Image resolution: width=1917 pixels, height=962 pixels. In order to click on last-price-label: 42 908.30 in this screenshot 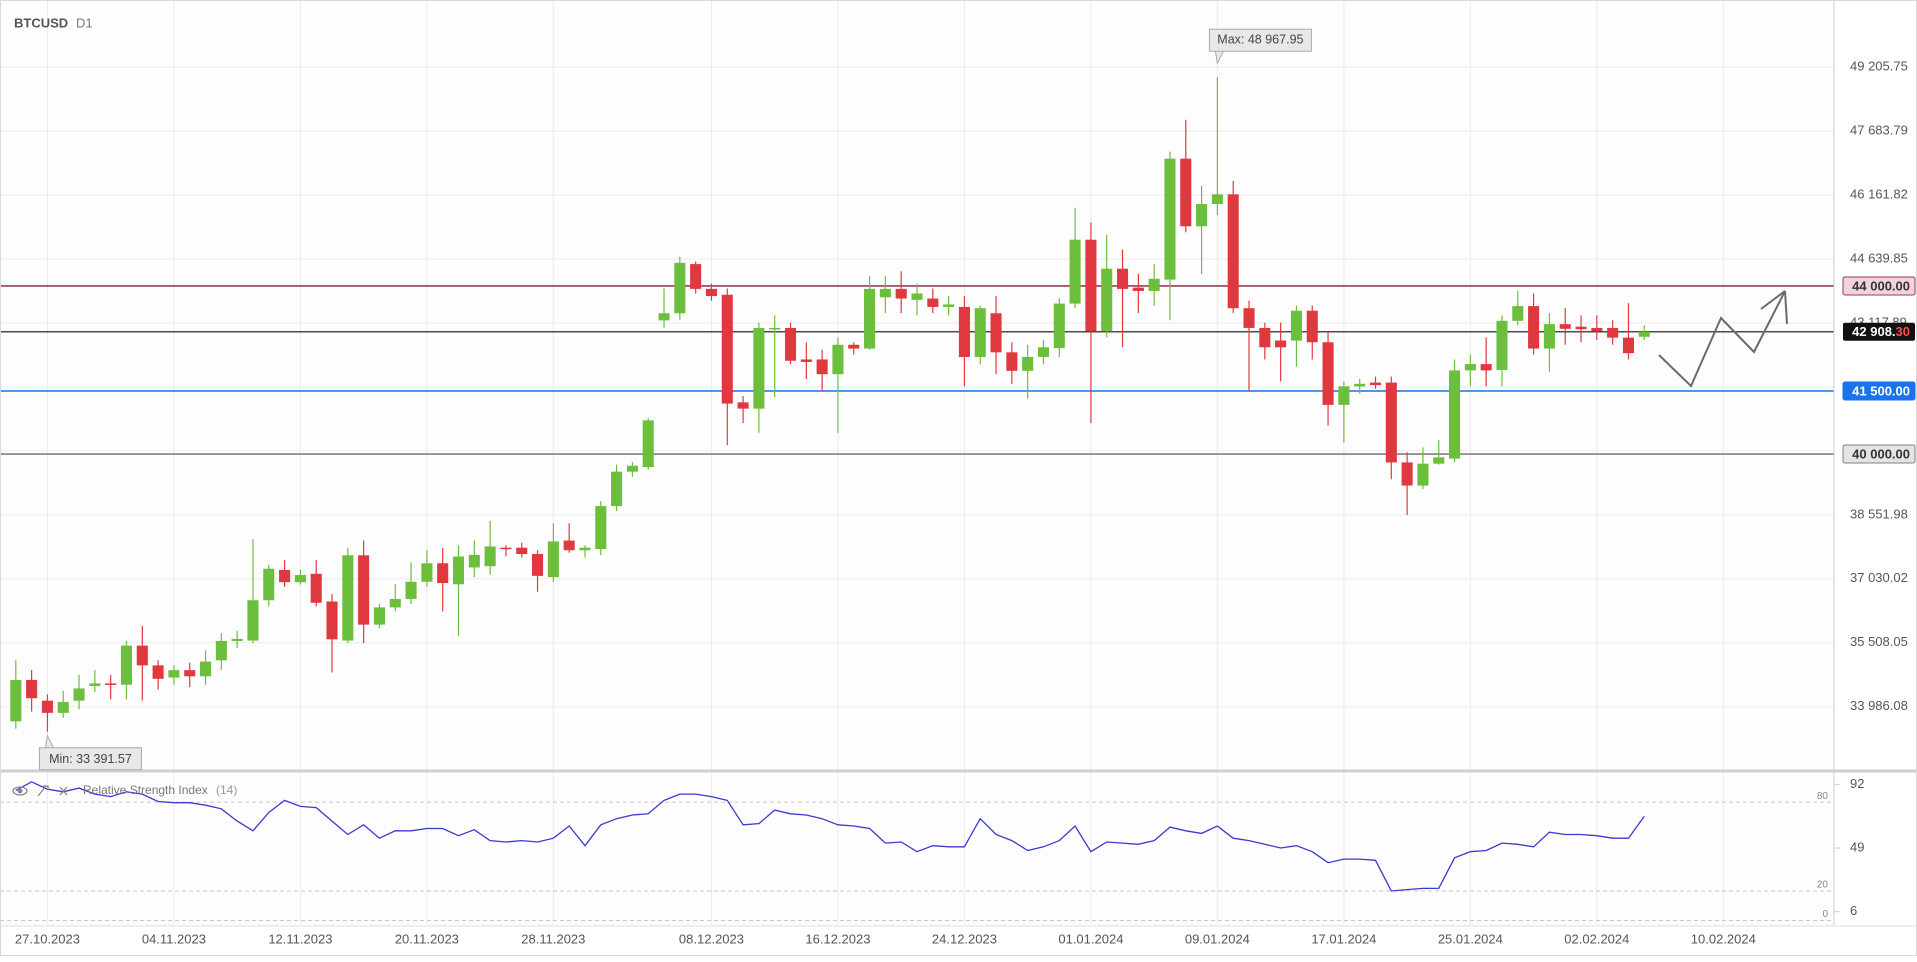, I will do `click(1881, 331)`.